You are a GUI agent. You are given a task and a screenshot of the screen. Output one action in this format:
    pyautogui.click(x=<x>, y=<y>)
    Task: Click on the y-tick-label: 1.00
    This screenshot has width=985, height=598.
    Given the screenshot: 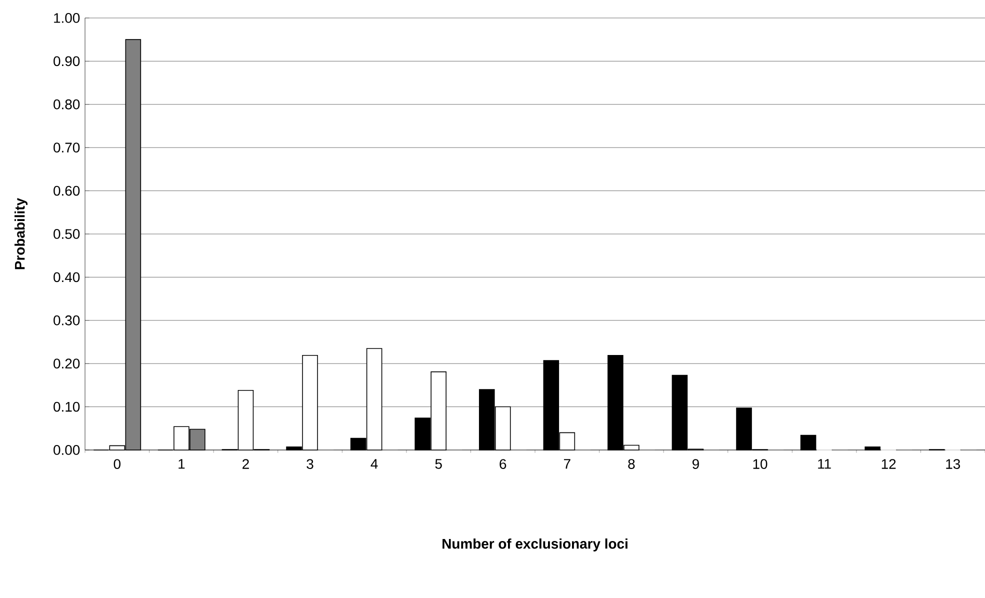 What is the action you would take?
    pyautogui.click(x=67, y=18)
    